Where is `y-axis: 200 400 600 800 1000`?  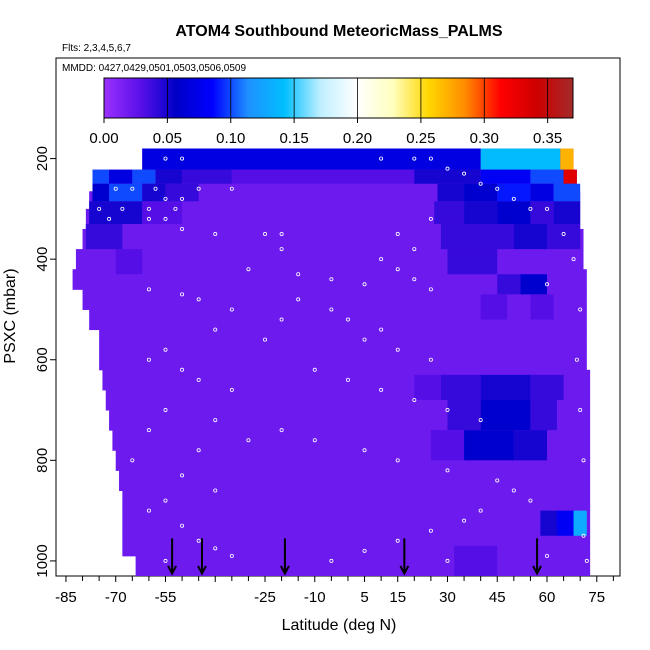
y-axis: 200 400 600 800 1000 is located at coordinates (45, 362).